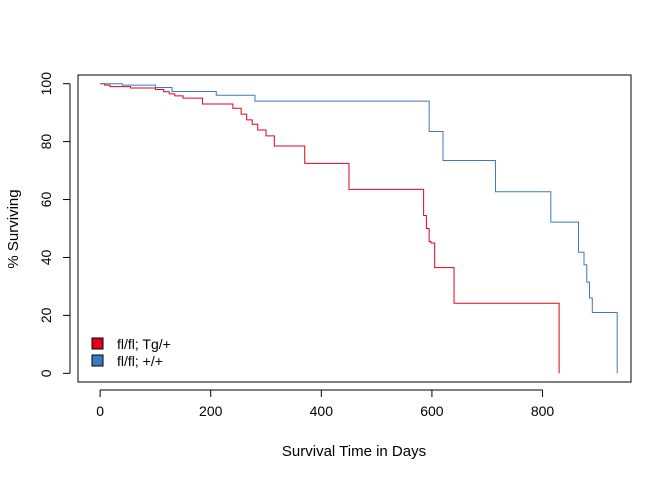 The height and width of the screenshot is (480, 672). Describe the element at coordinates (432, 411) in the screenshot. I see `x-tick-label: 600` at that location.